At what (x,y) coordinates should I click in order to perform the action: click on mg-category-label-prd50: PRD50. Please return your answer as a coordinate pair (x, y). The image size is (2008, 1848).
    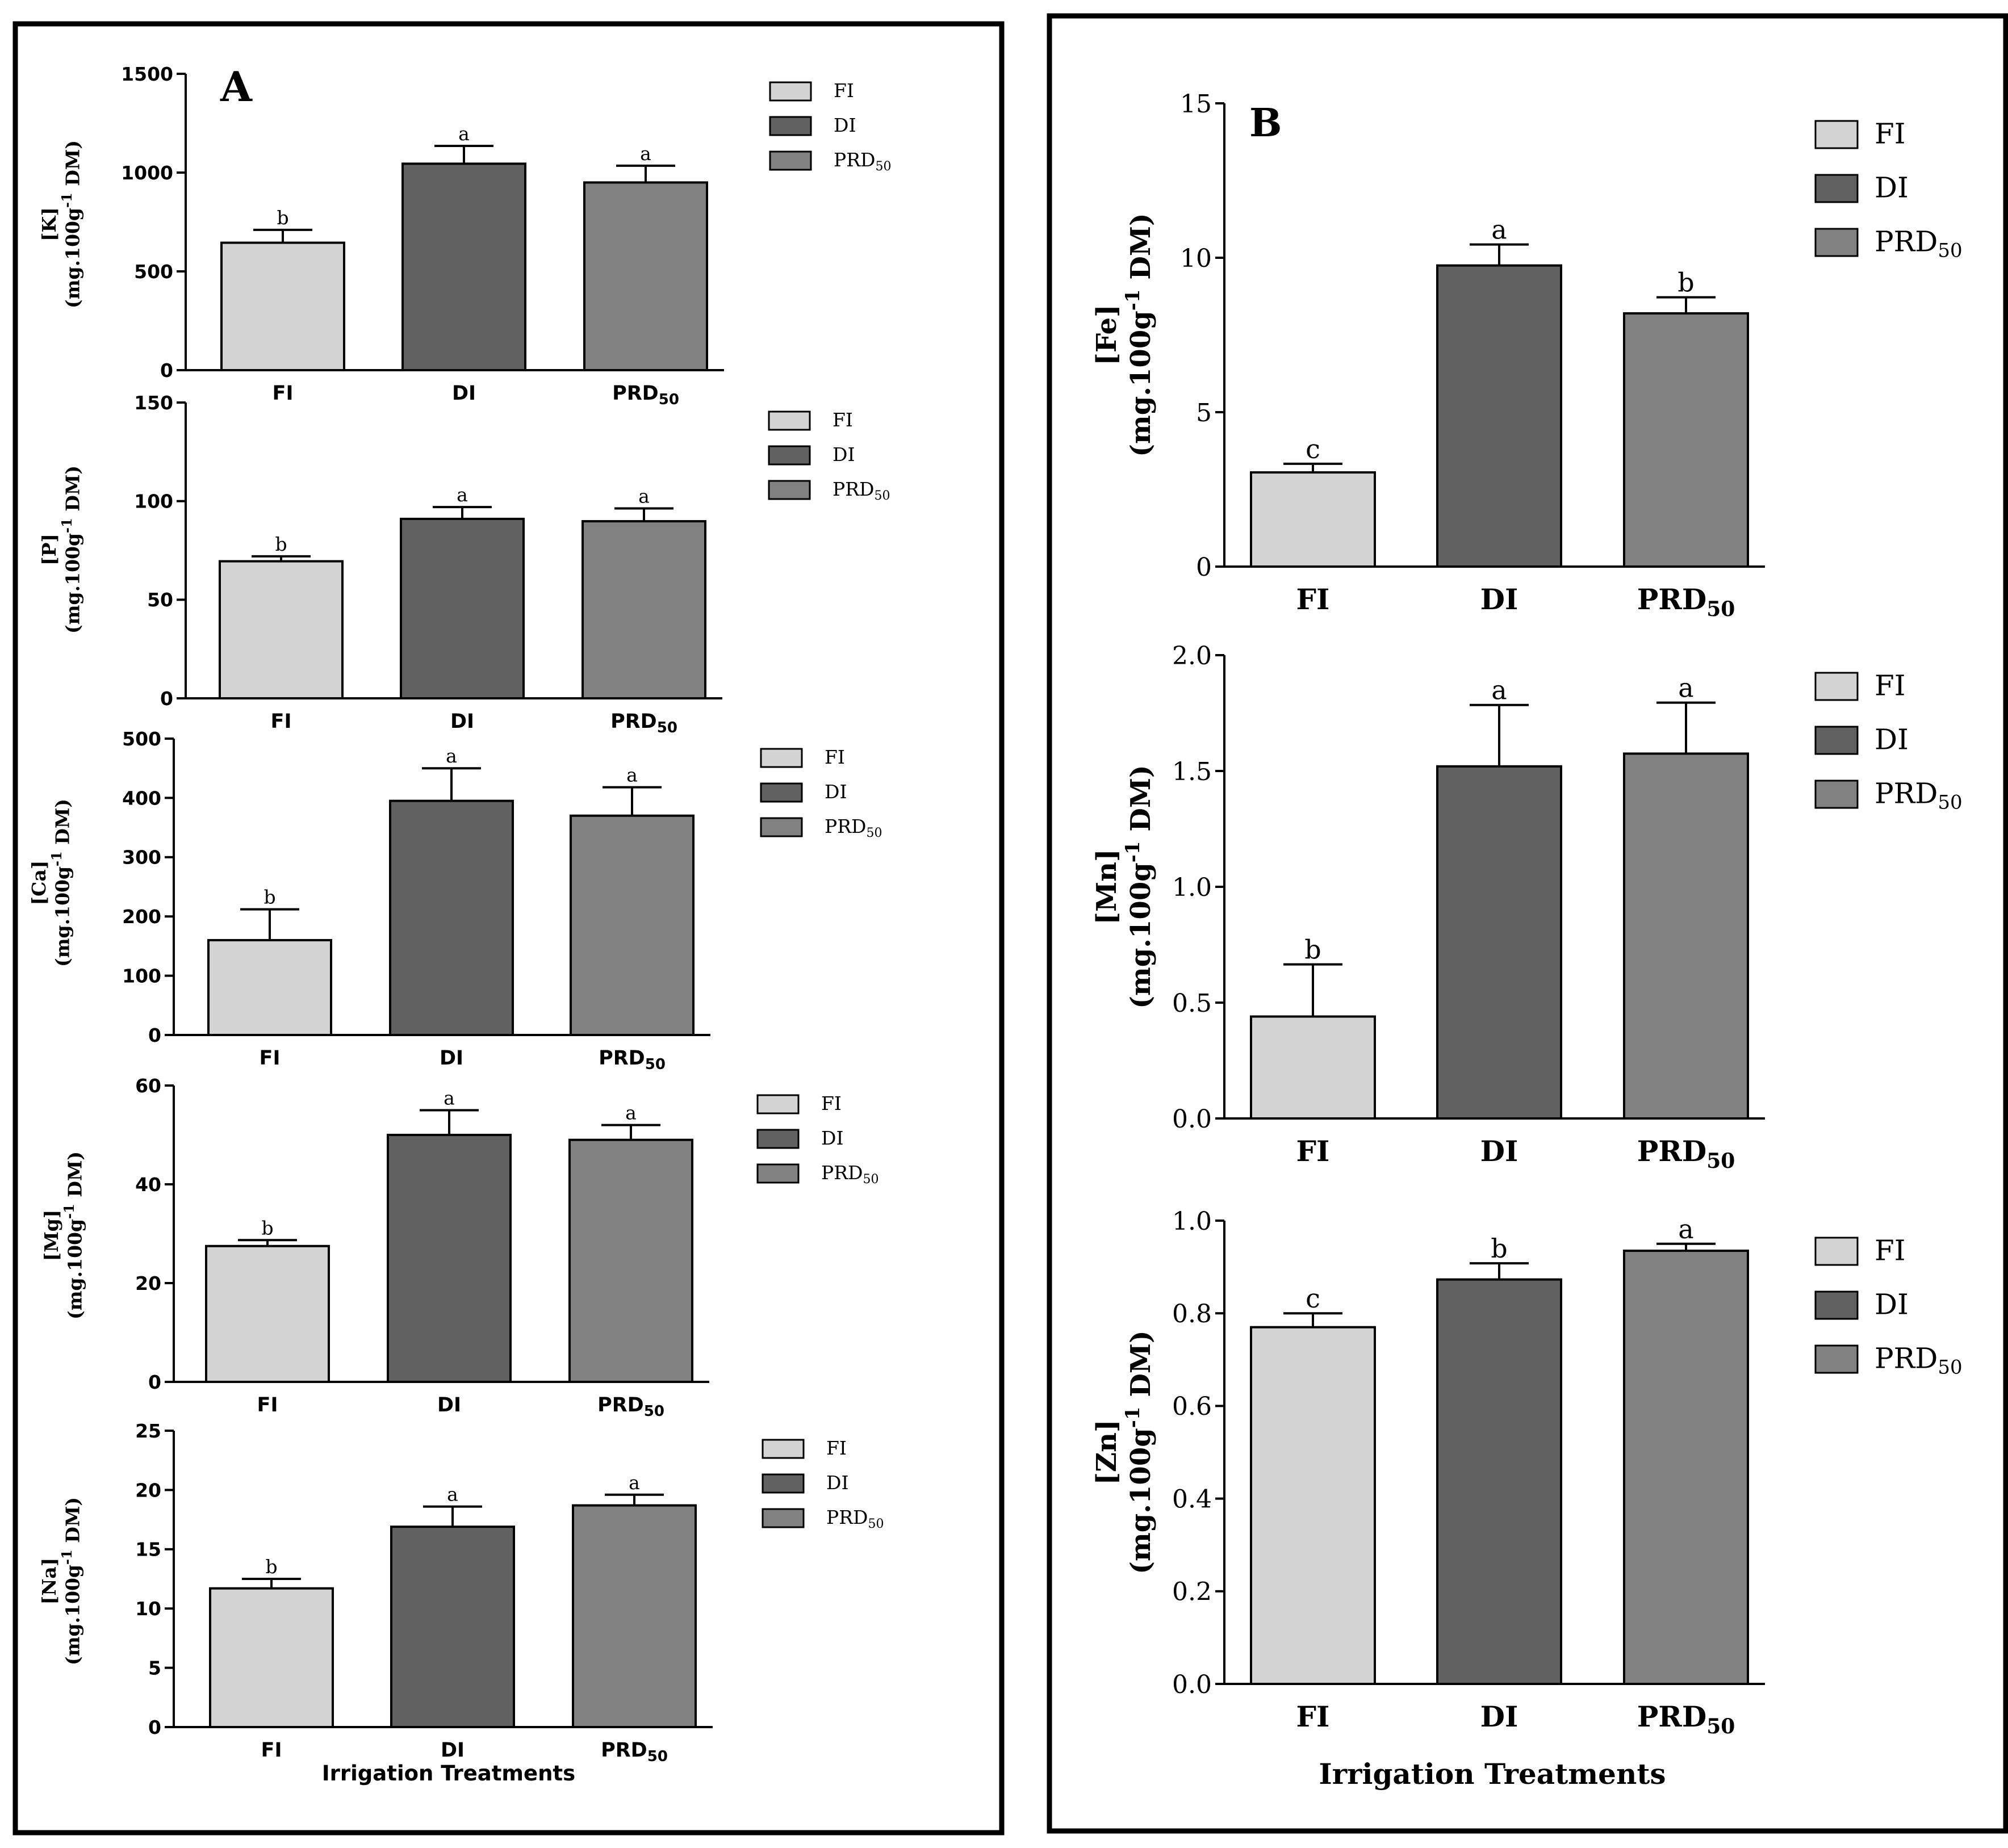
    Looking at the image, I should click on (630, 1407).